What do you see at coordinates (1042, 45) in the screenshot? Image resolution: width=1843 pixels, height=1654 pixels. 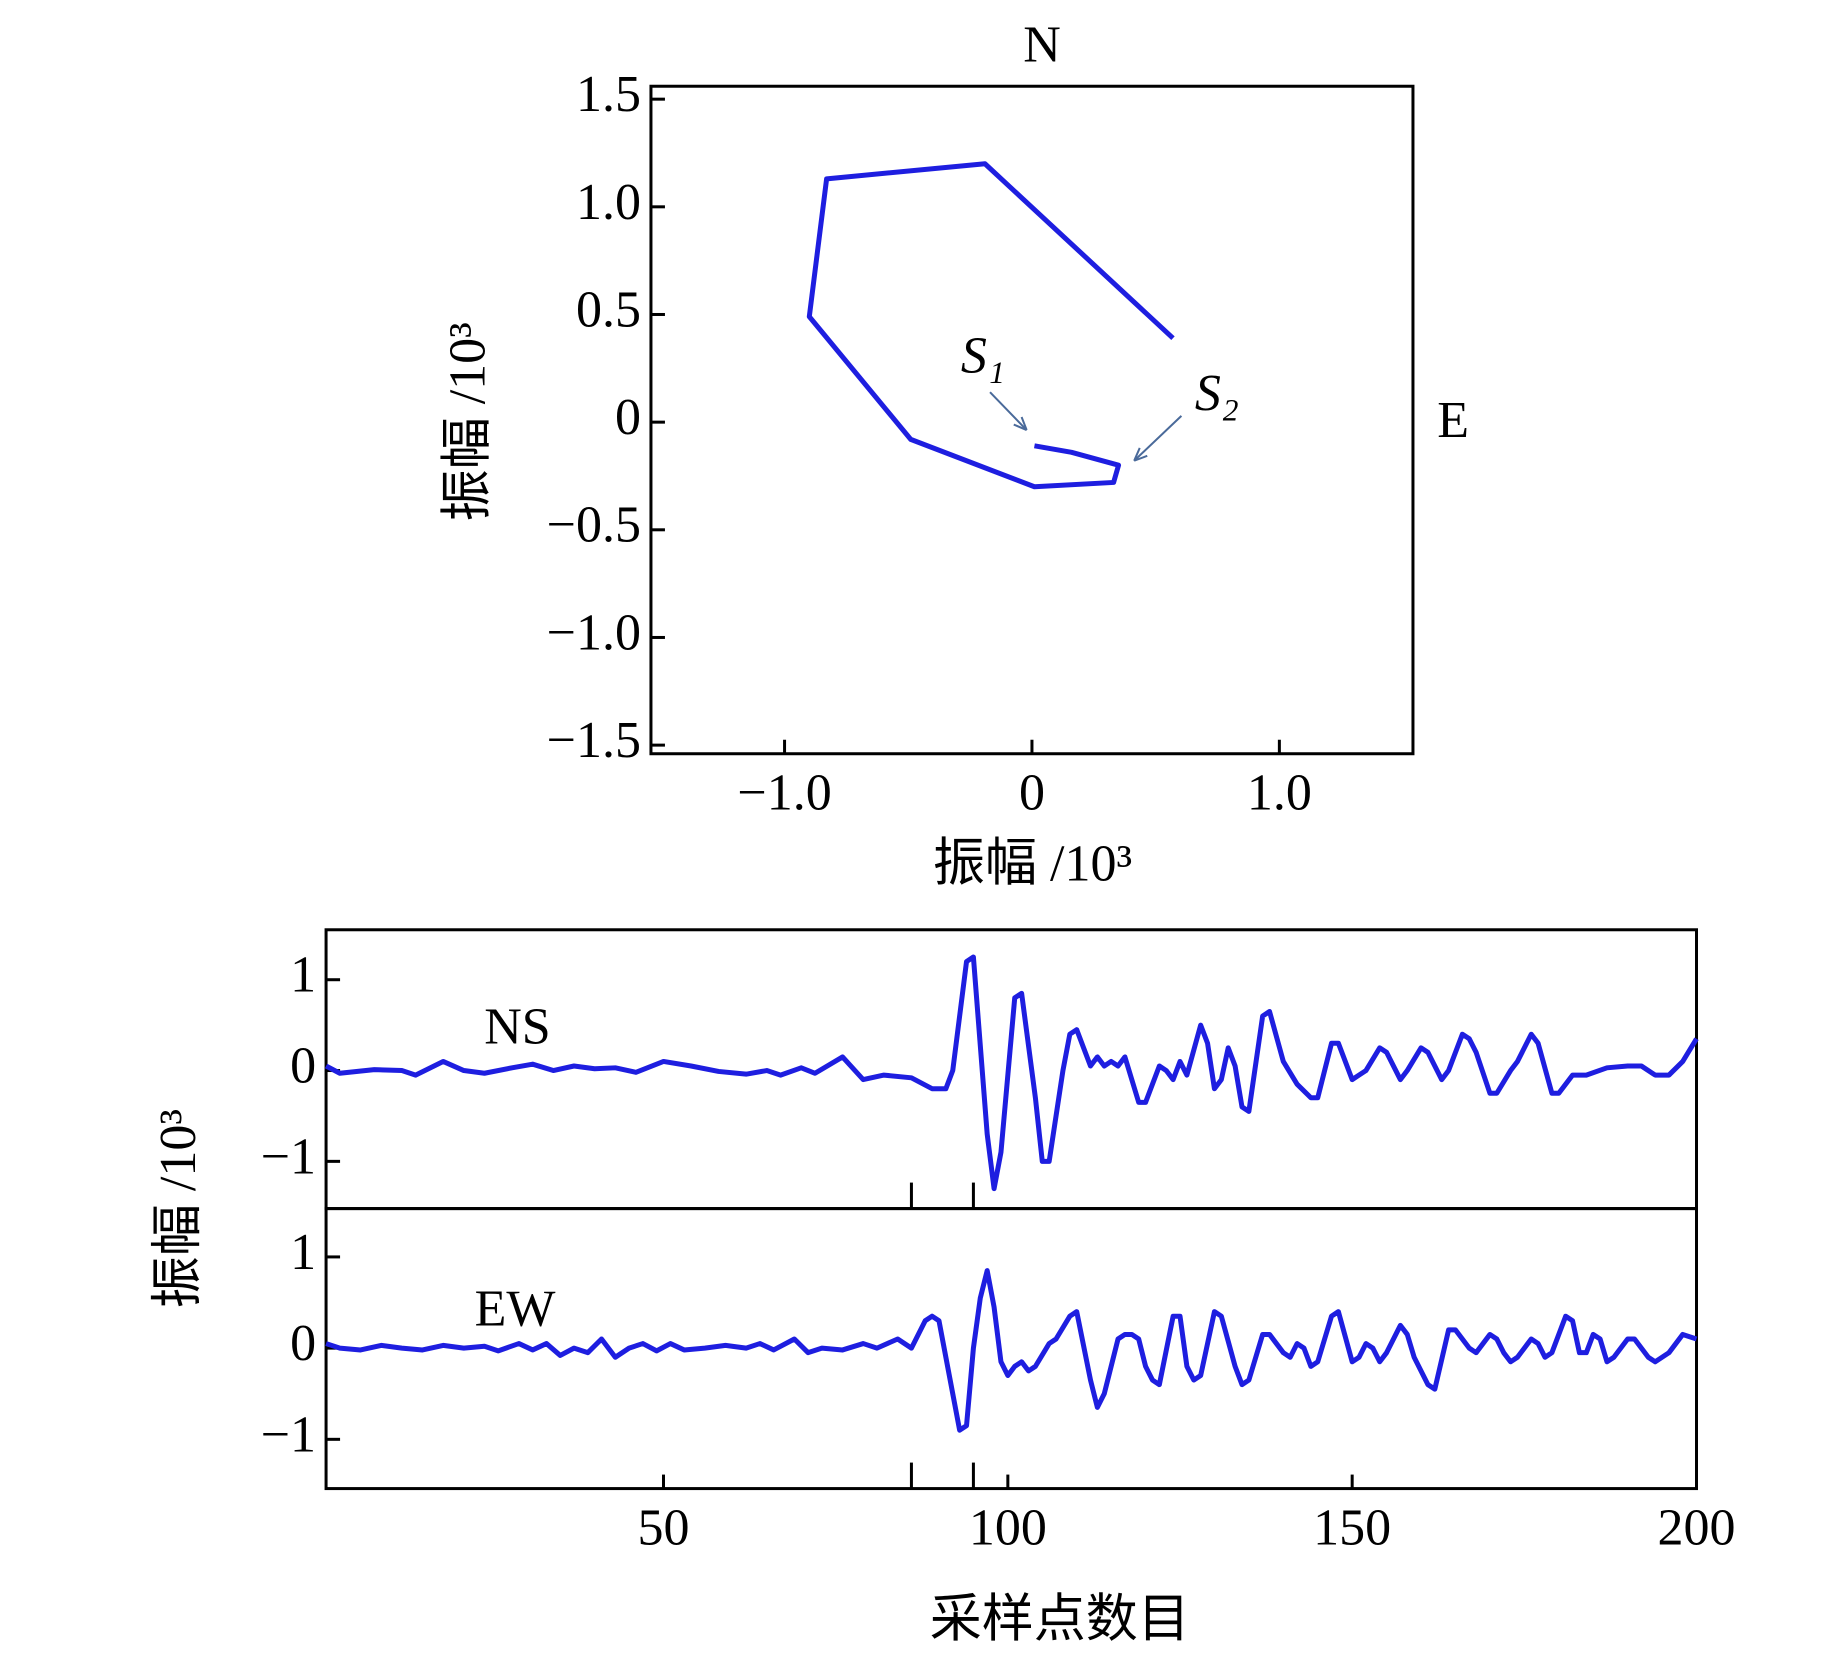 I see `annotation: N` at bounding box center [1042, 45].